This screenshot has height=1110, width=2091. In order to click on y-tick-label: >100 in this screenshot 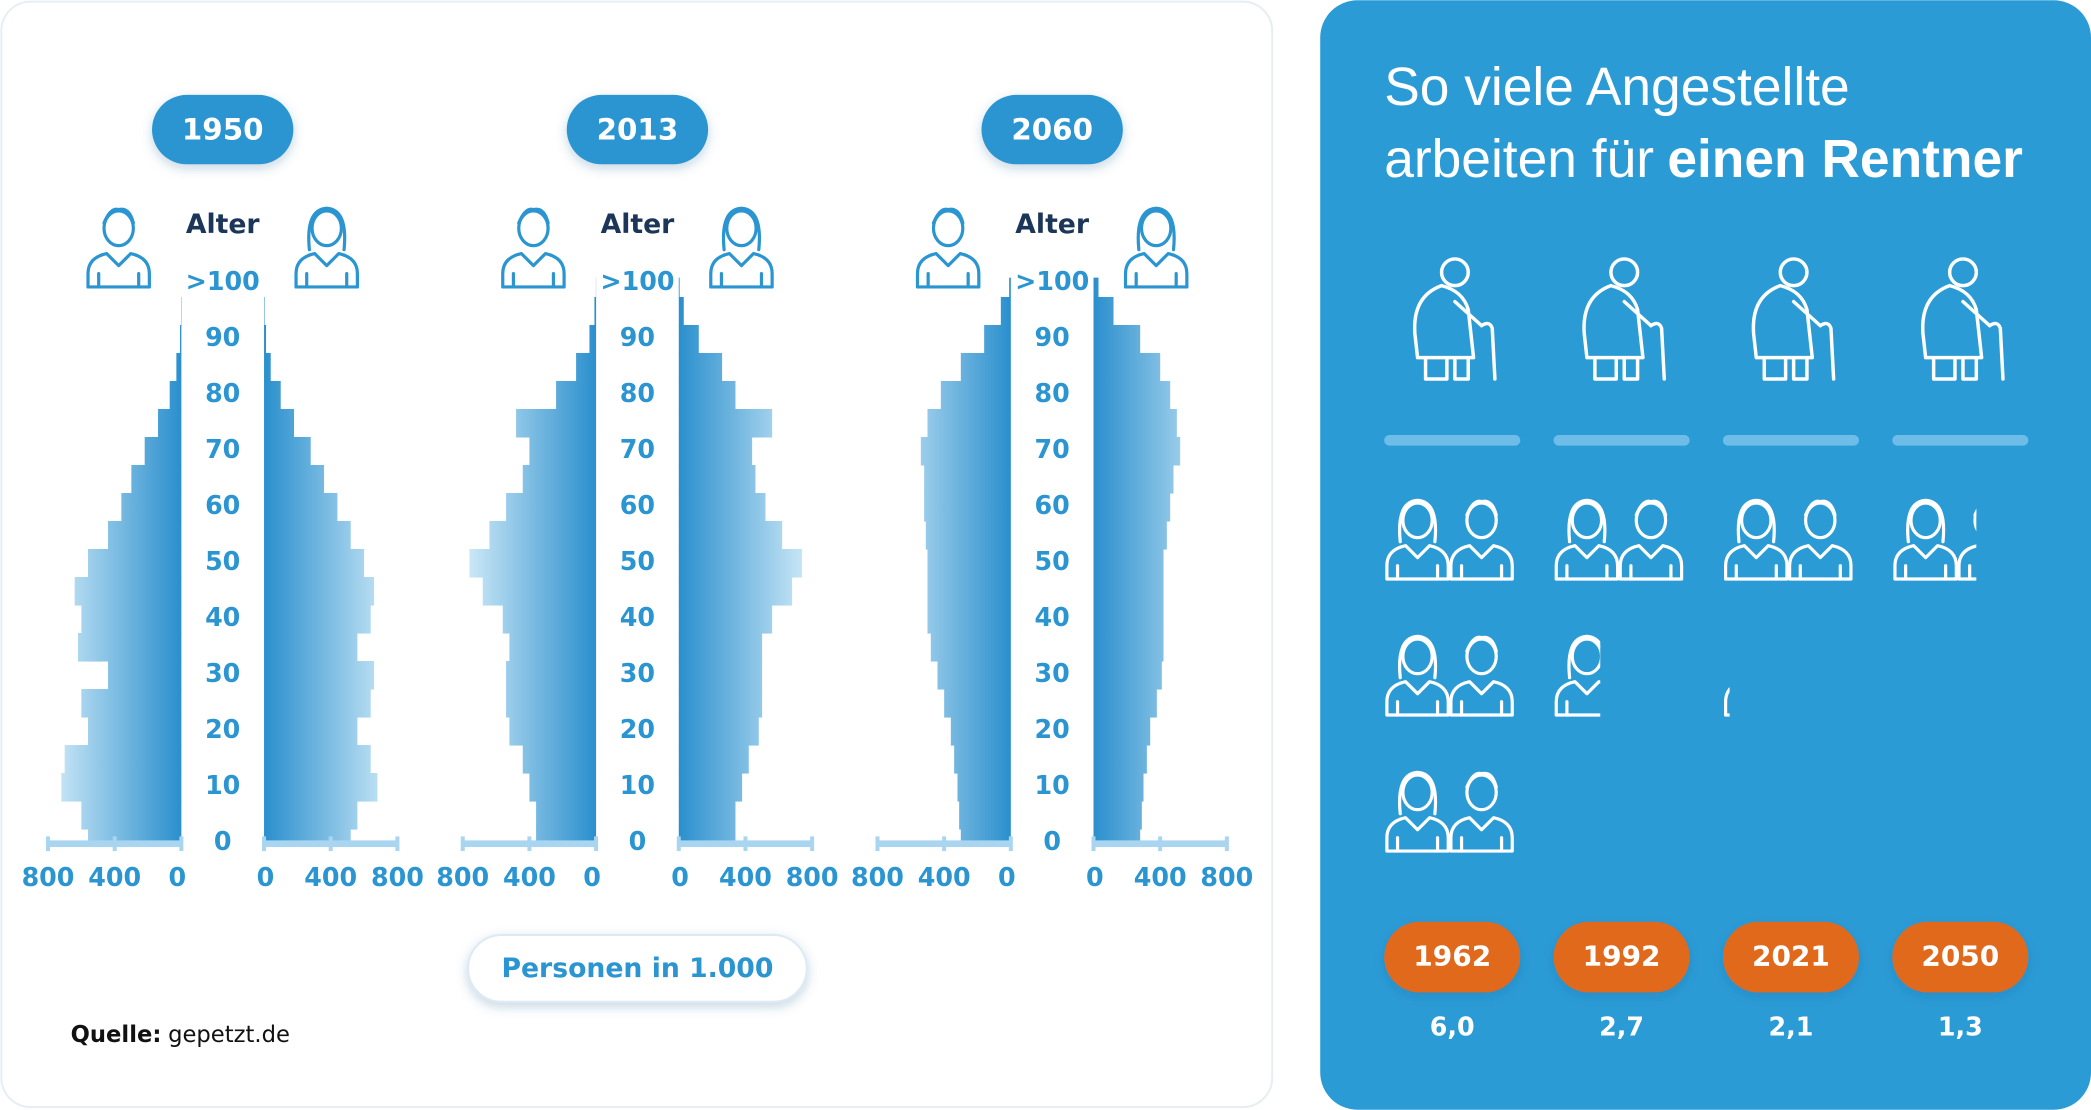, I will do `click(223, 281)`.